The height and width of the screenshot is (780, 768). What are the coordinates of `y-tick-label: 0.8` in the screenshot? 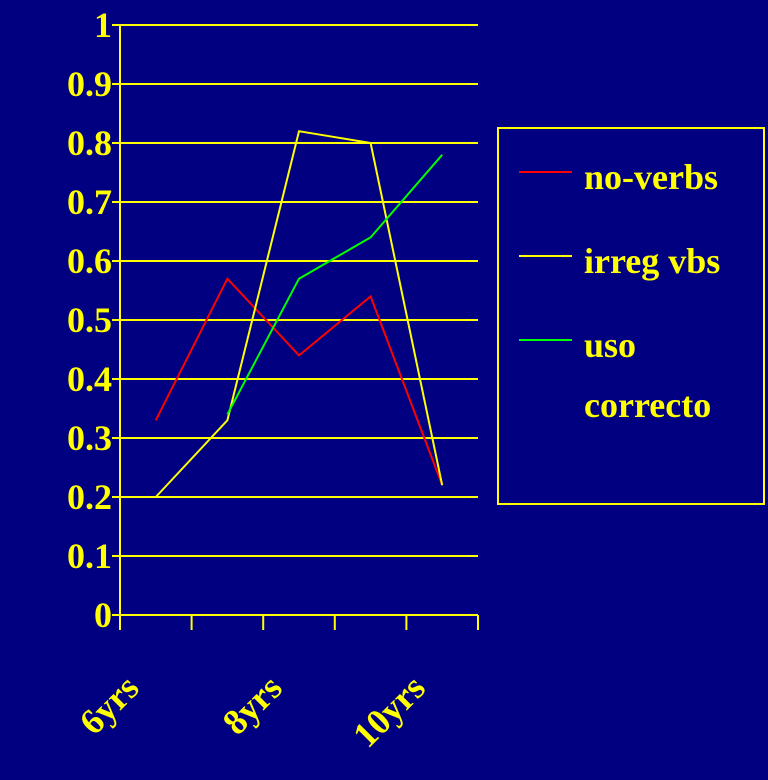 It's located at (89, 143).